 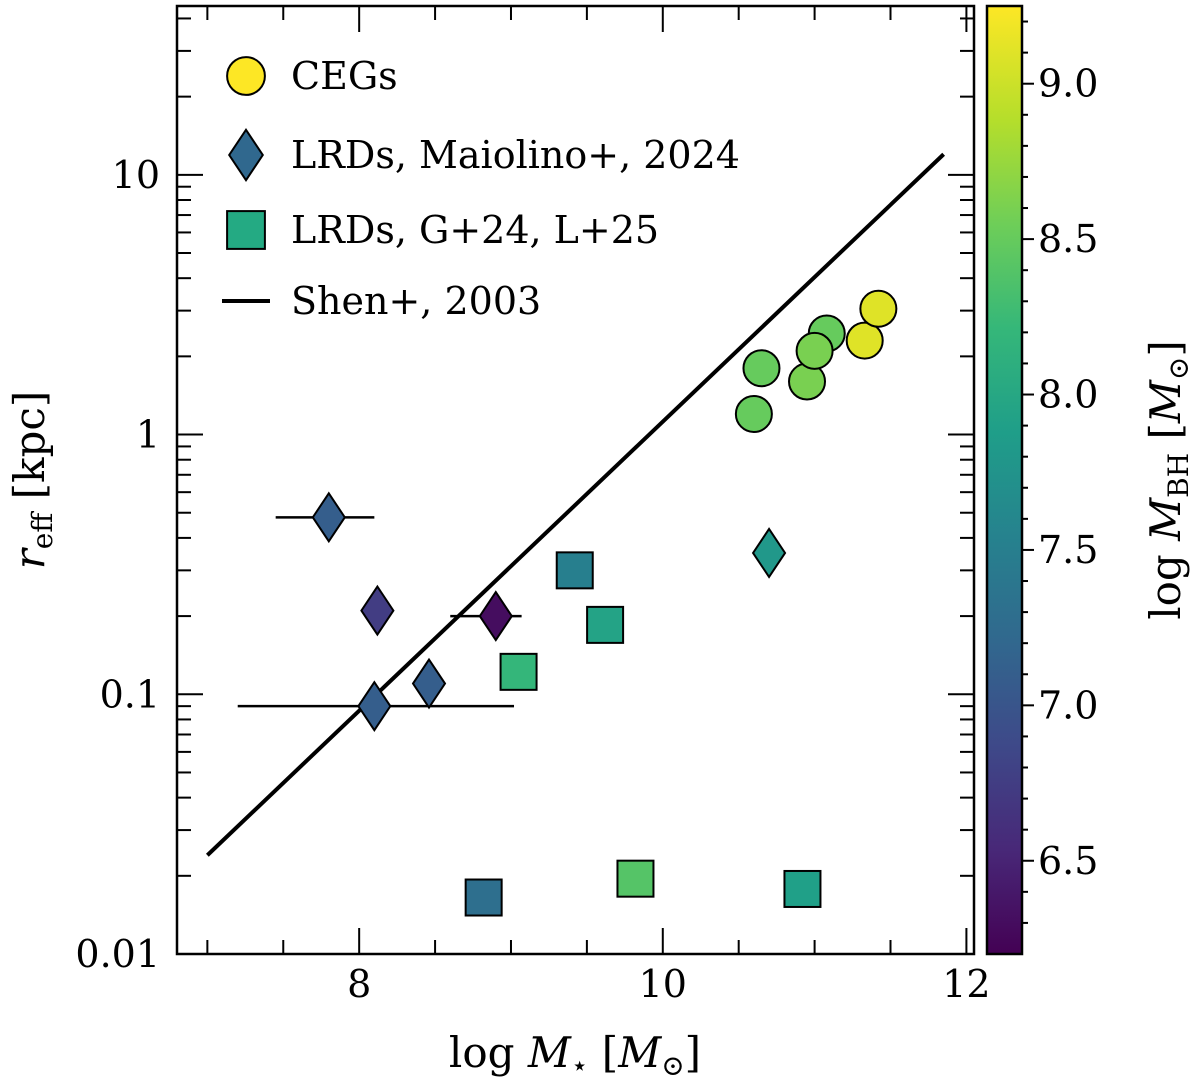 I want to click on colorbar-tick-label: 9.0, so click(x=1068, y=84).